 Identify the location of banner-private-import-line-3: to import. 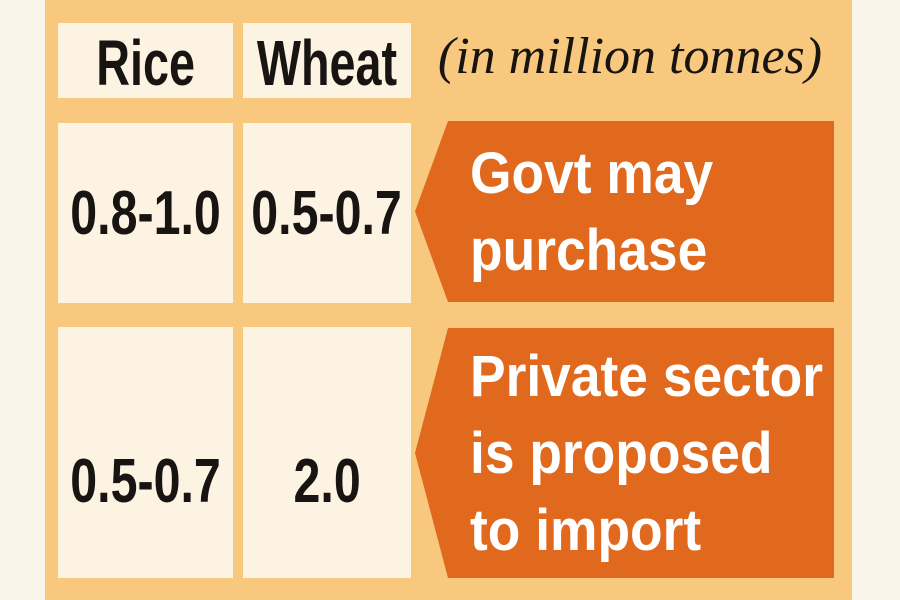
(586, 530).